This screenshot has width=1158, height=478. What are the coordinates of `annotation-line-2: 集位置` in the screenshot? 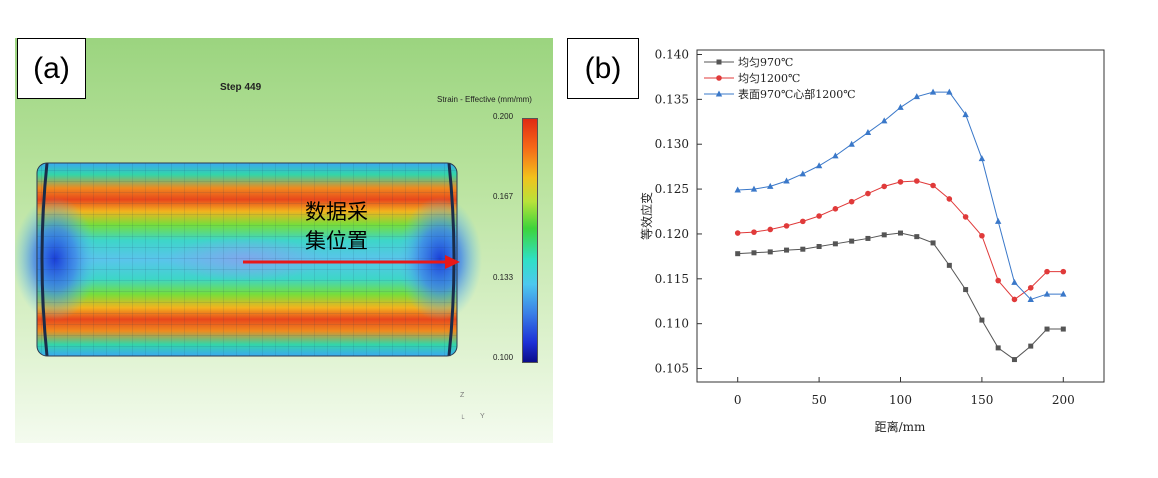 It's located at (336, 241).